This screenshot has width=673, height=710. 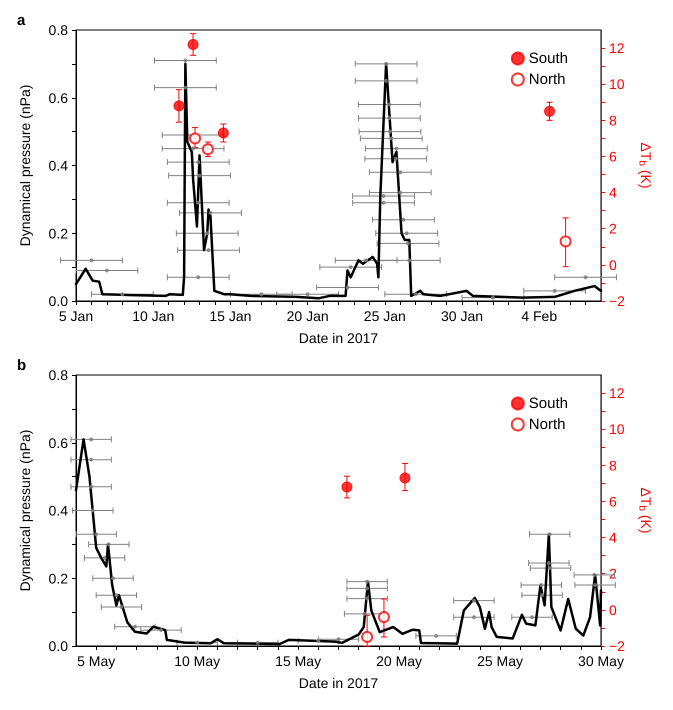 What do you see at coordinates (539, 316) in the screenshot?
I see `x-tick-label: 4 Feb` at bounding box center [539, 316].